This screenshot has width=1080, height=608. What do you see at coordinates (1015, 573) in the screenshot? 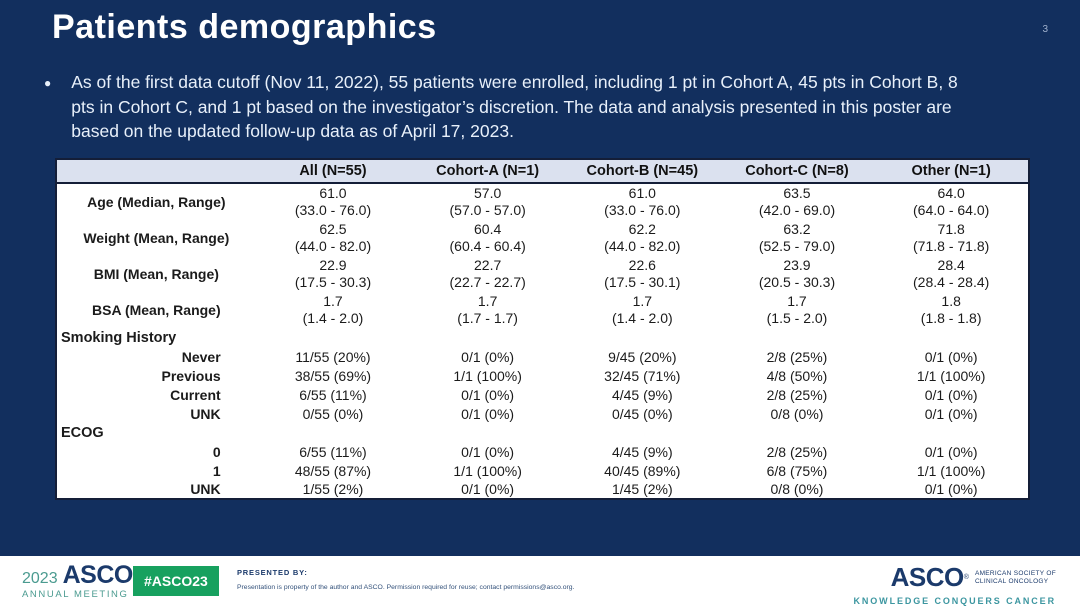
I see `asco-society-name-line1: AMERICAN SOCIETY OF` at bounding box center [1015, 573].